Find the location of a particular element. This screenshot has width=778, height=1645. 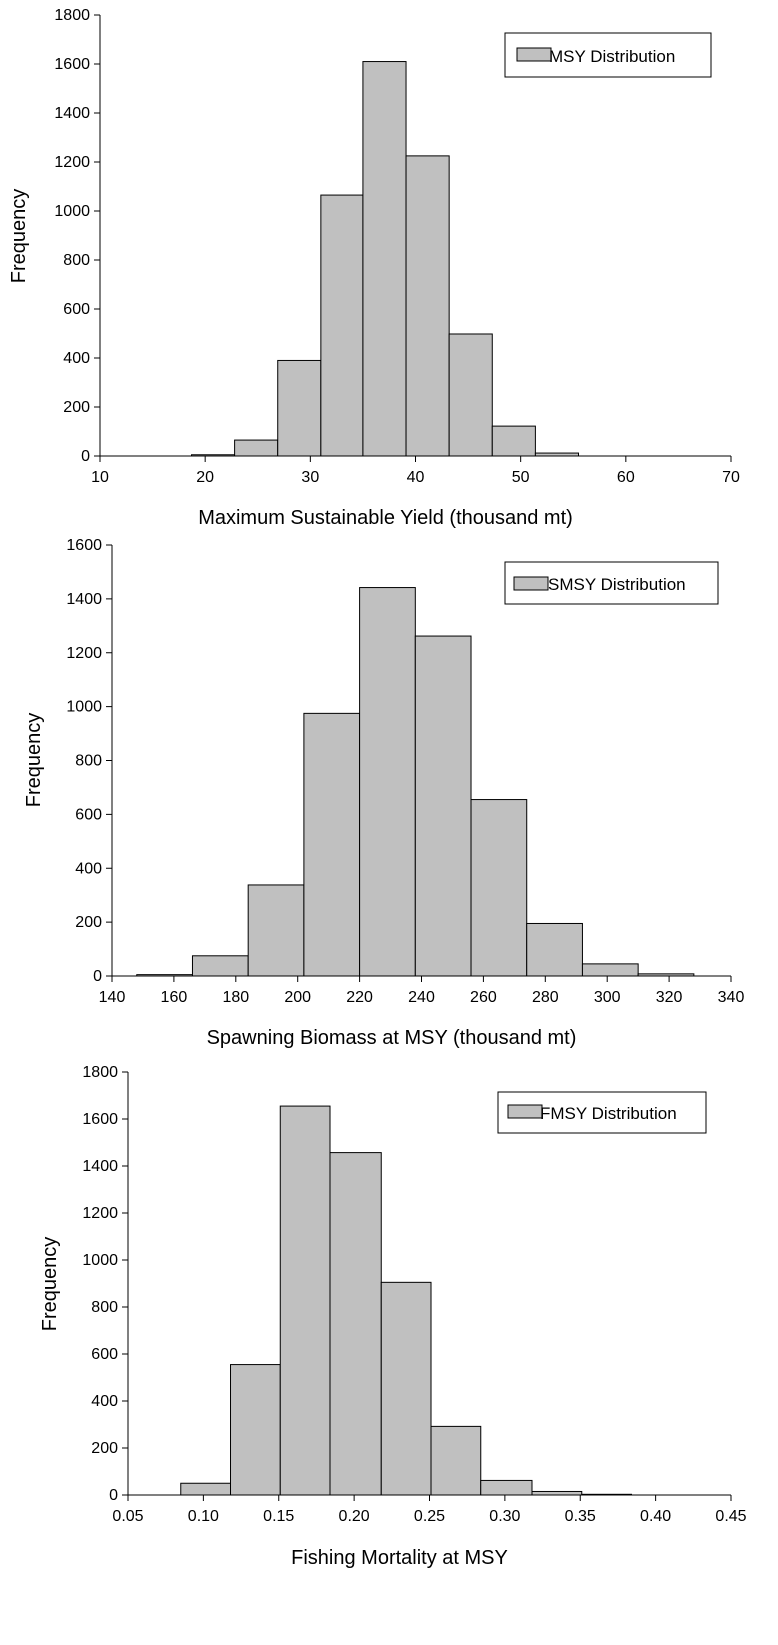

x-tick-label: 180 is located at coordinates (235, 997).